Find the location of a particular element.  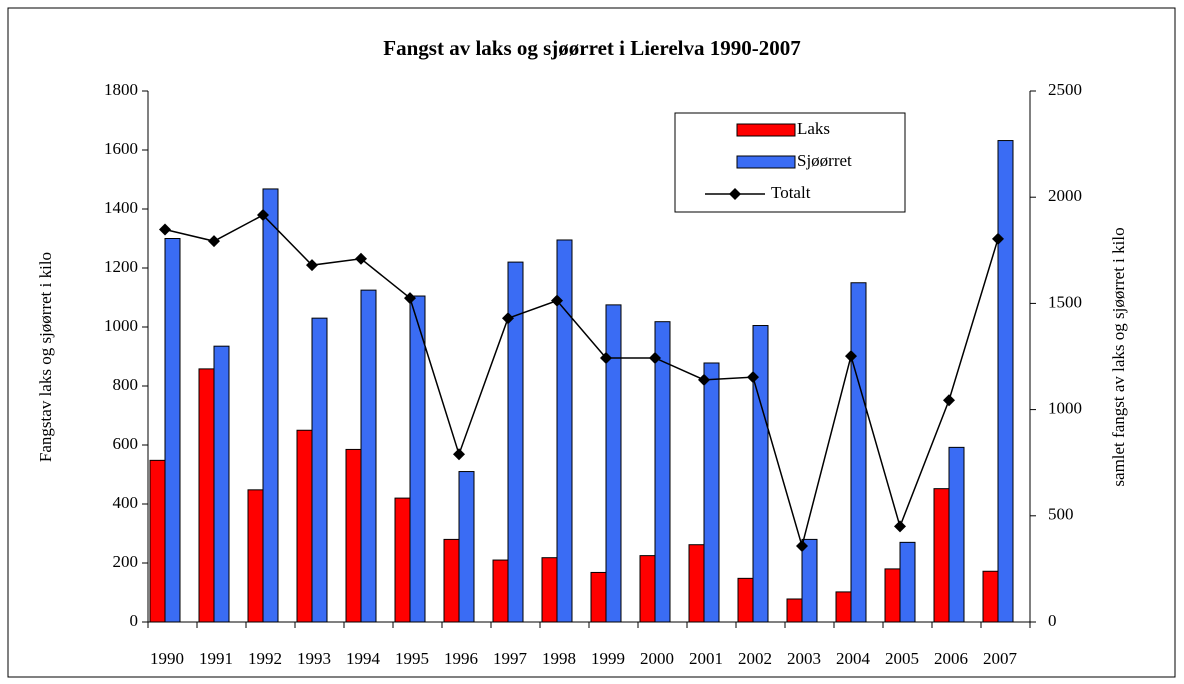

y2-axis-label: samlet fangst av laks og sjøørret i kilo is located at coordinates (1118, 356).